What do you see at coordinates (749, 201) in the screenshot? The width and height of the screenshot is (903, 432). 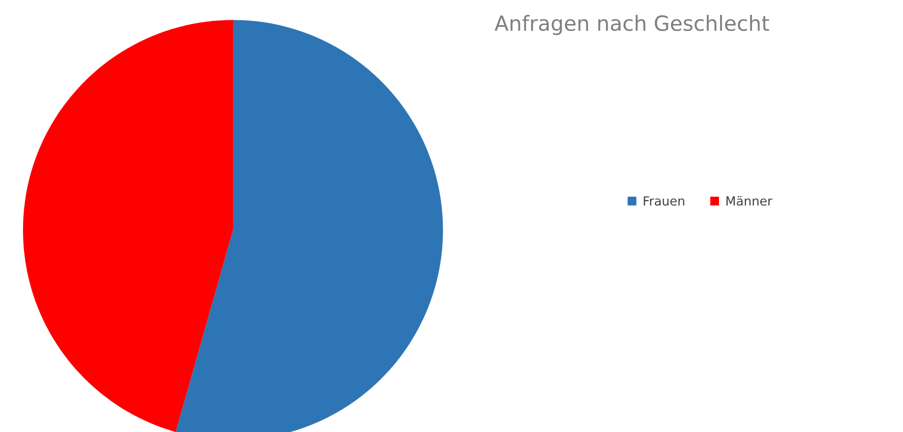 I see `legend-label: Männer` at bounding box center [749, 201].